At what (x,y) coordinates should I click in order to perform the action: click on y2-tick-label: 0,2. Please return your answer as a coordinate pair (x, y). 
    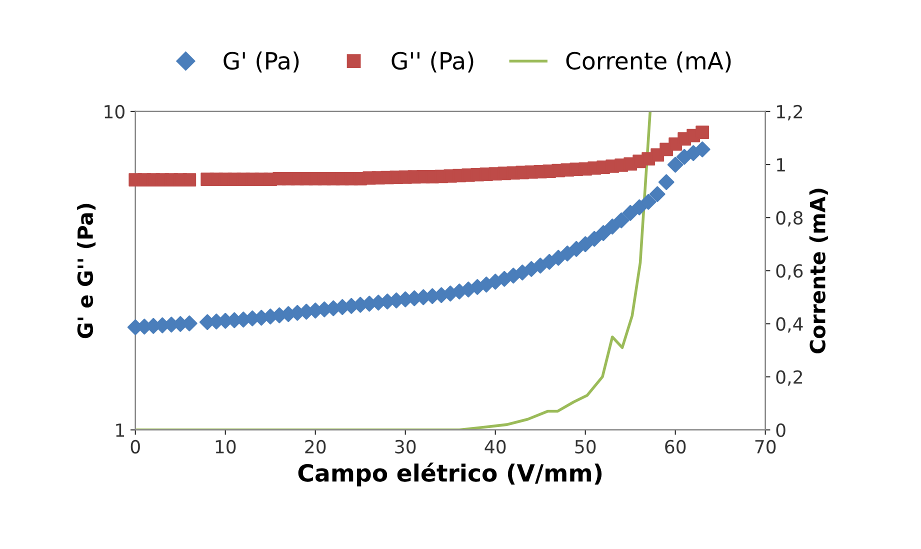
    Looking at the image, I should click on (789, 378).